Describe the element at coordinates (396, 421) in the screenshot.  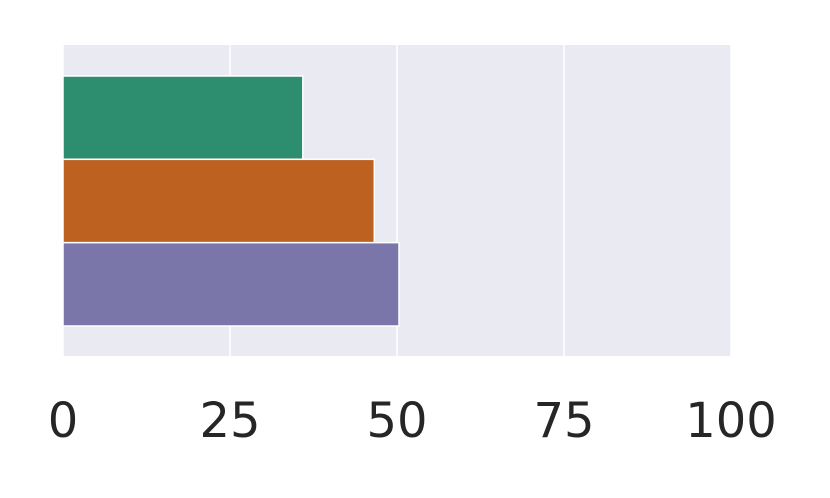
I see `x-tick-label: 50` at that location.